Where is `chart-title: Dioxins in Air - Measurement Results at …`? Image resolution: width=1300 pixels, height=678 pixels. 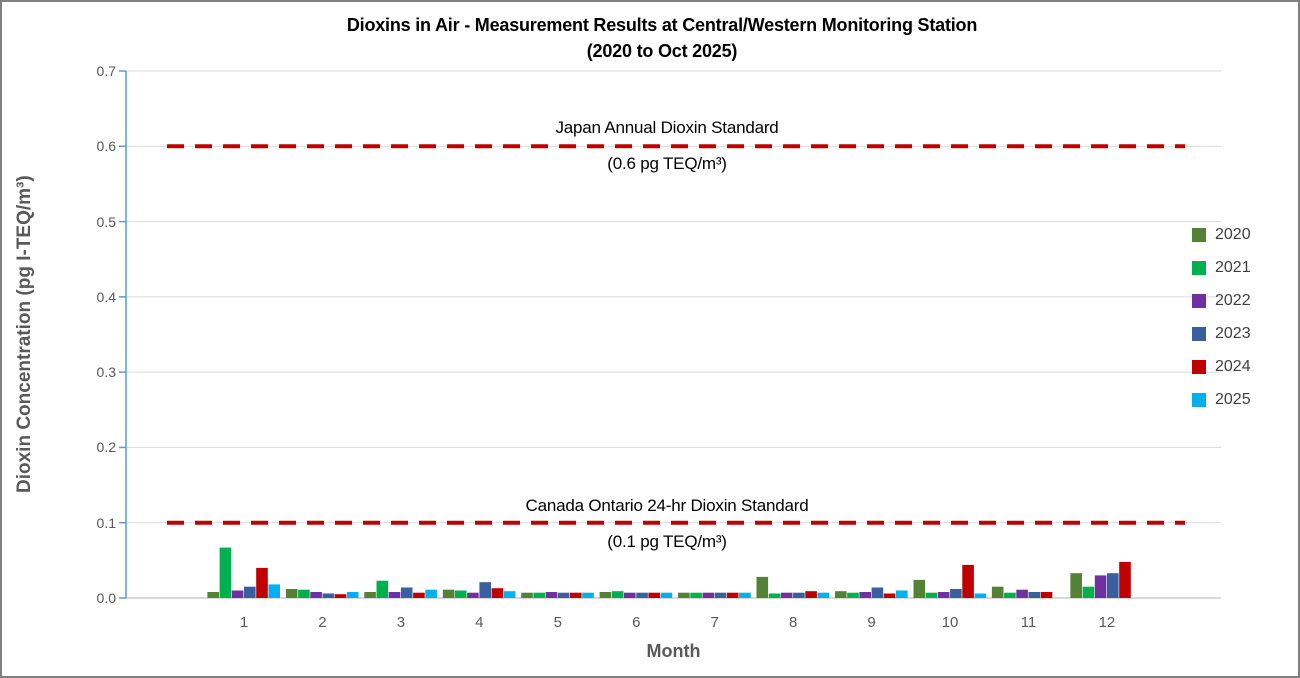 chart-title: Dioxins in Air - Measurement Results at … is located at coordinates (662, 38).